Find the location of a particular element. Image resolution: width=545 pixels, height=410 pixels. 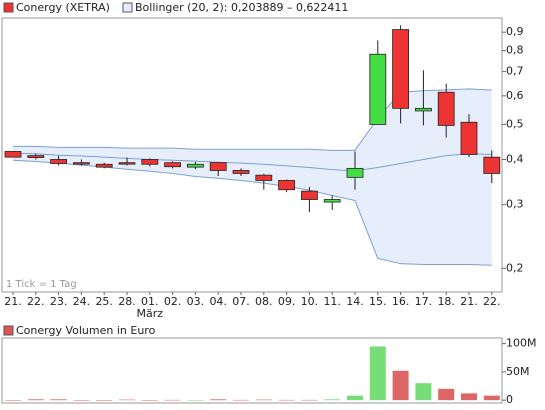

x-tick-label: 02. is located at coordinates (173, 301).